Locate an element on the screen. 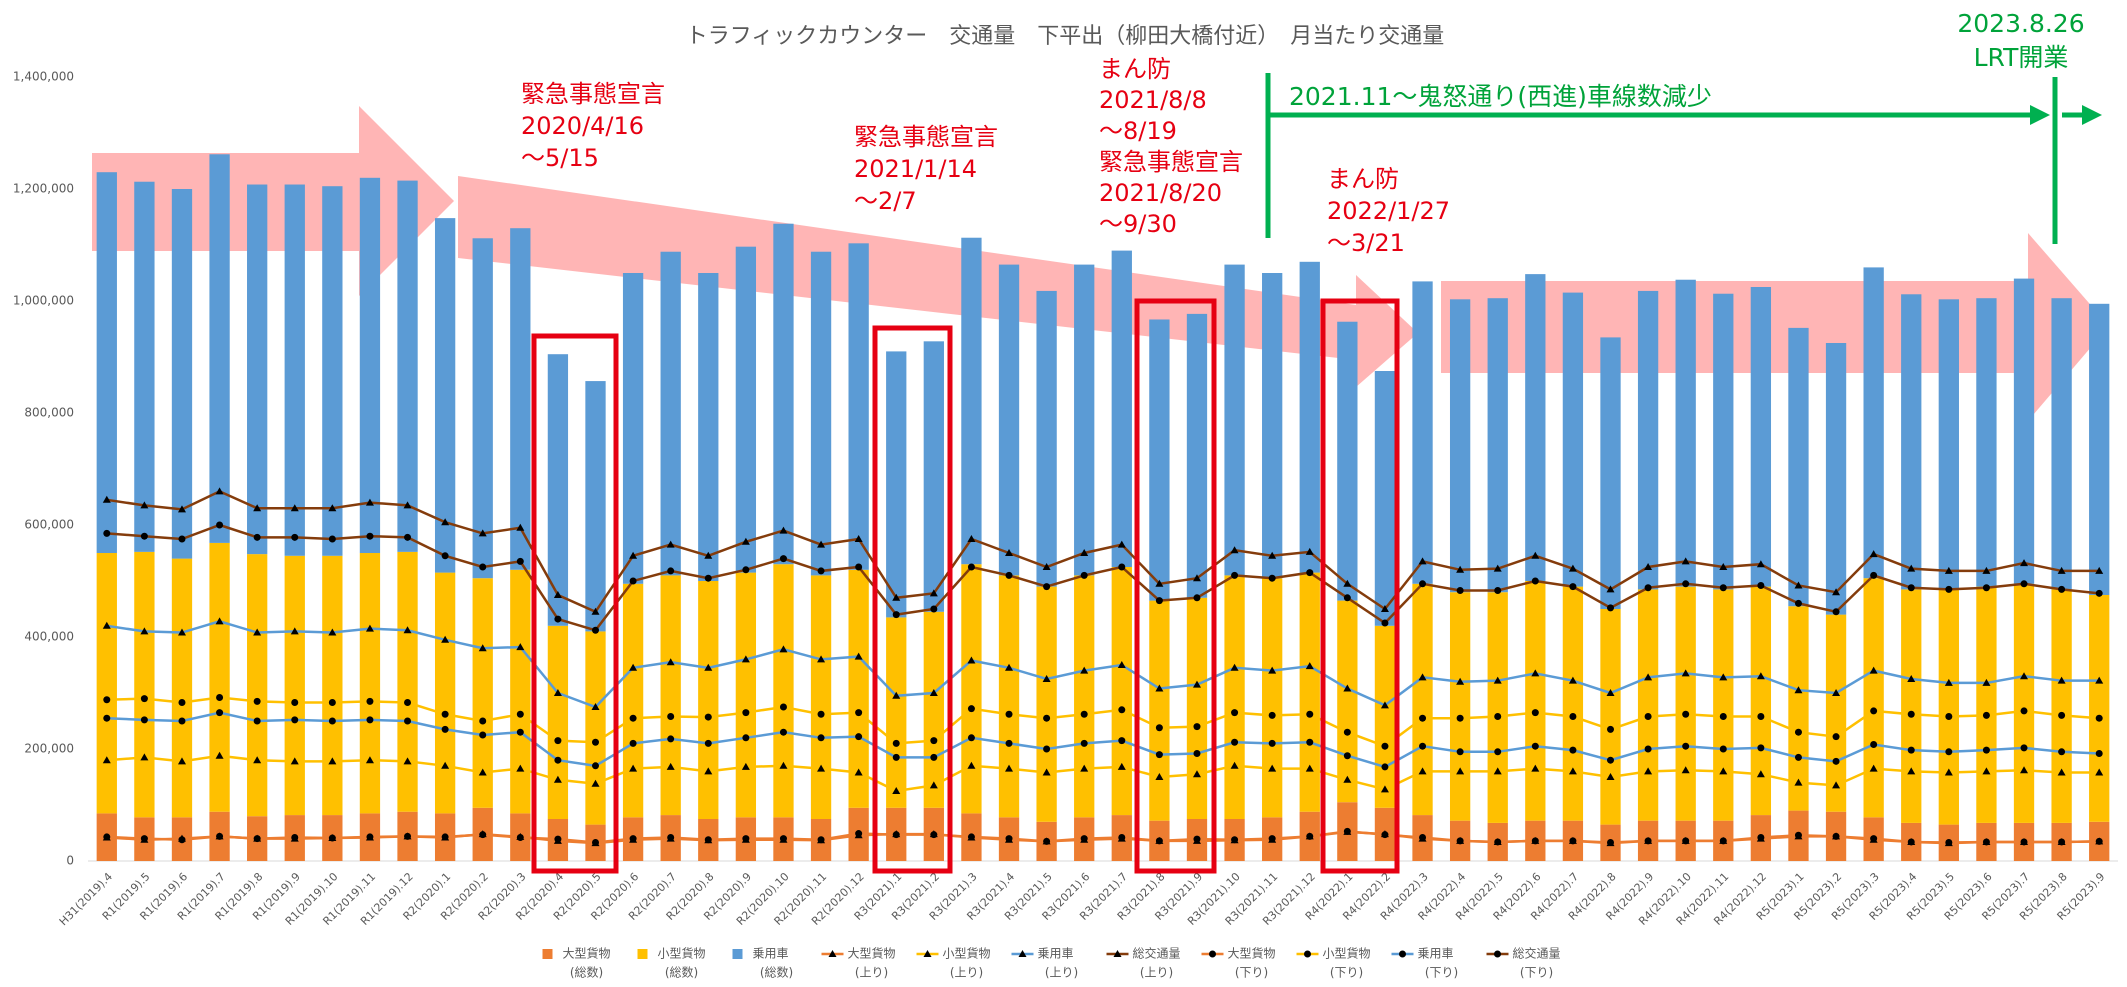  annotation: 2021/1/14 is located at coordinates (915, 169).